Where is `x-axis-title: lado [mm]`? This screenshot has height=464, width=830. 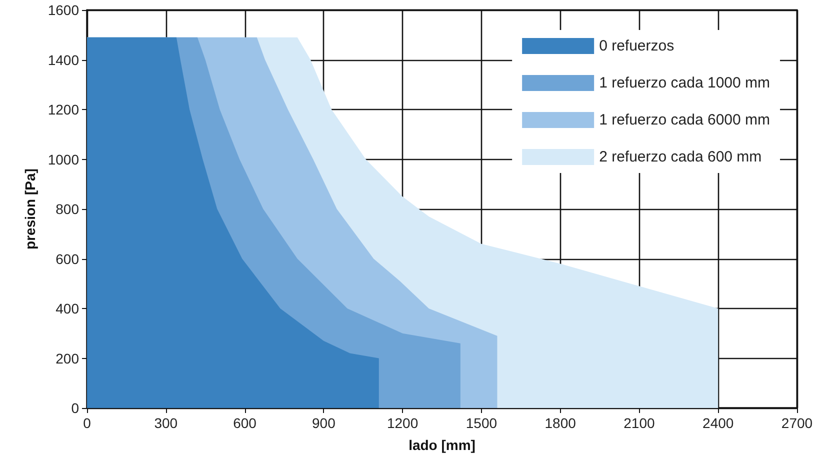 x-axis-title: lado [mm] is located at coordinates (442, 445).